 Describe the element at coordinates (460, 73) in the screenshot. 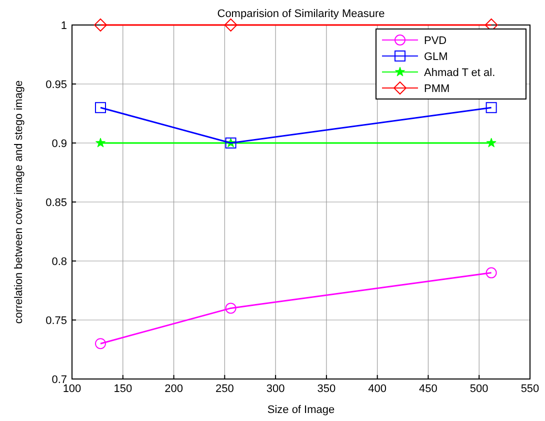

I see `legend-label: Ahmad T et al.` at that location.